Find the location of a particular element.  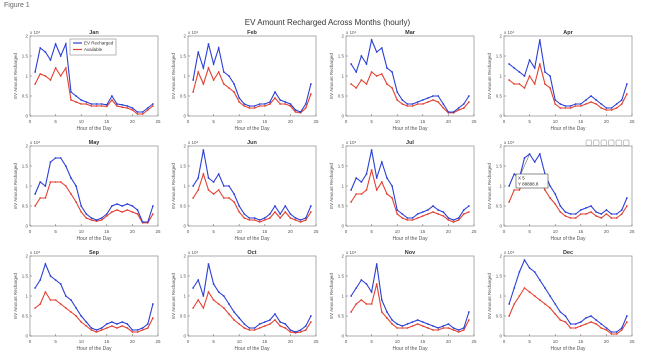

x-tick-label: 5 is located at coordinates (213, 121).